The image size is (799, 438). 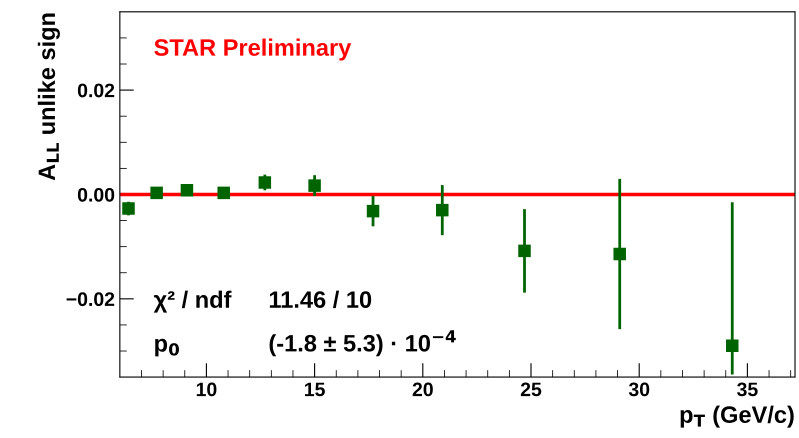 What do you see at coordinates (737, 417) in the screenshot?
I see `x-axis-title: p$_{T}$ (GeV/c)` at bounding box center [737, 417].